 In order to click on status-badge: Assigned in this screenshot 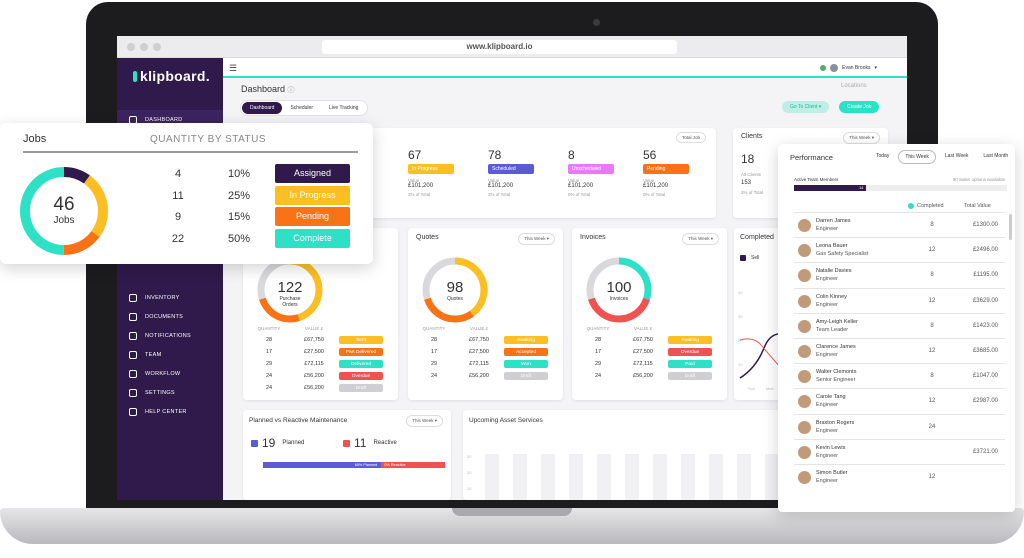, I will do `click(312, 173)`.